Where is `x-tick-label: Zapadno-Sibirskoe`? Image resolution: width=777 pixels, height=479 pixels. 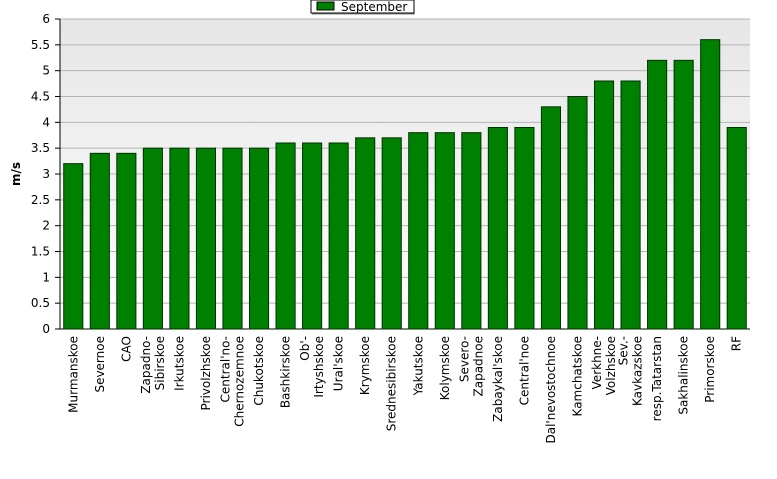
x-tick-label: Zapadno-Sibirskoe is located at coordinates (153, 365).